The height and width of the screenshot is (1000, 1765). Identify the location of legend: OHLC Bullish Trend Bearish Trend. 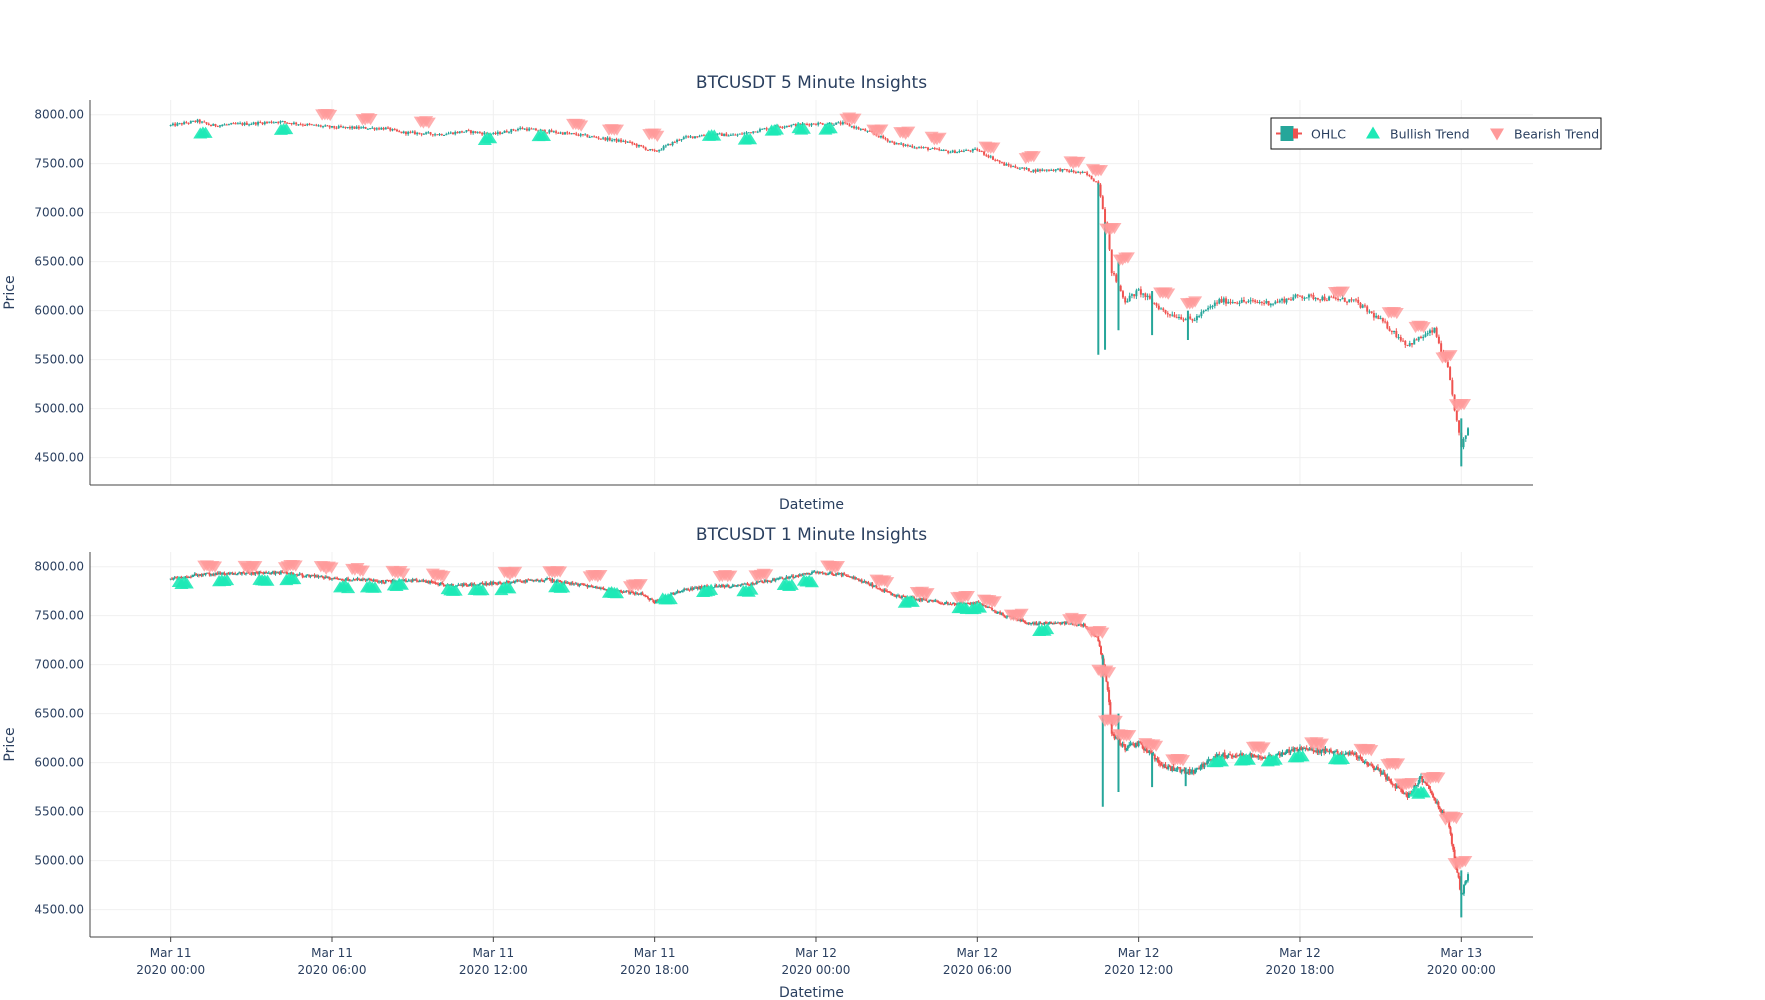
(1436, 133).